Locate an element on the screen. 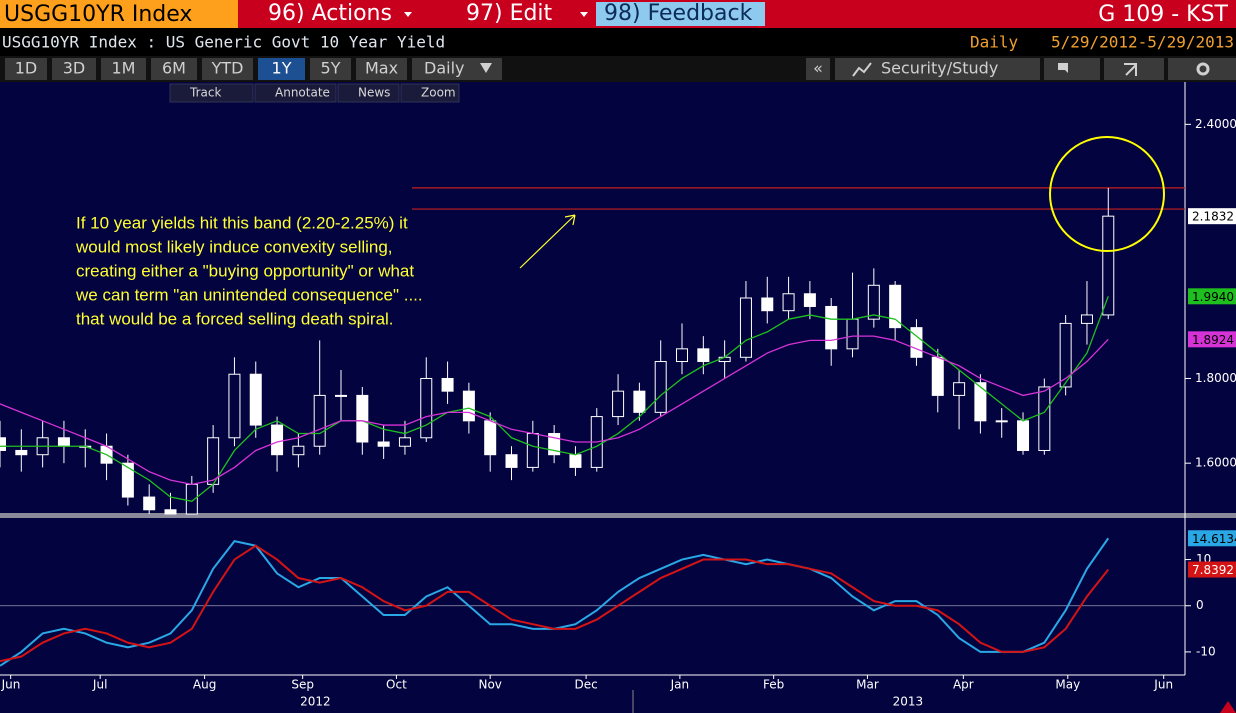 The width and height of the screenshot is (1236, 713). panel-separator is located at coordinates (618, 515).